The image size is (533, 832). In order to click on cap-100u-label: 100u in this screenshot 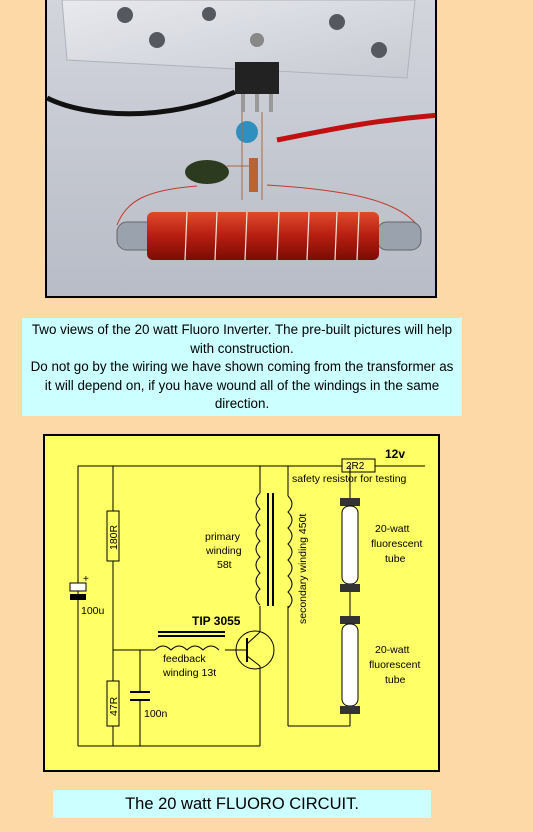, I will do `click(93, 611)`.